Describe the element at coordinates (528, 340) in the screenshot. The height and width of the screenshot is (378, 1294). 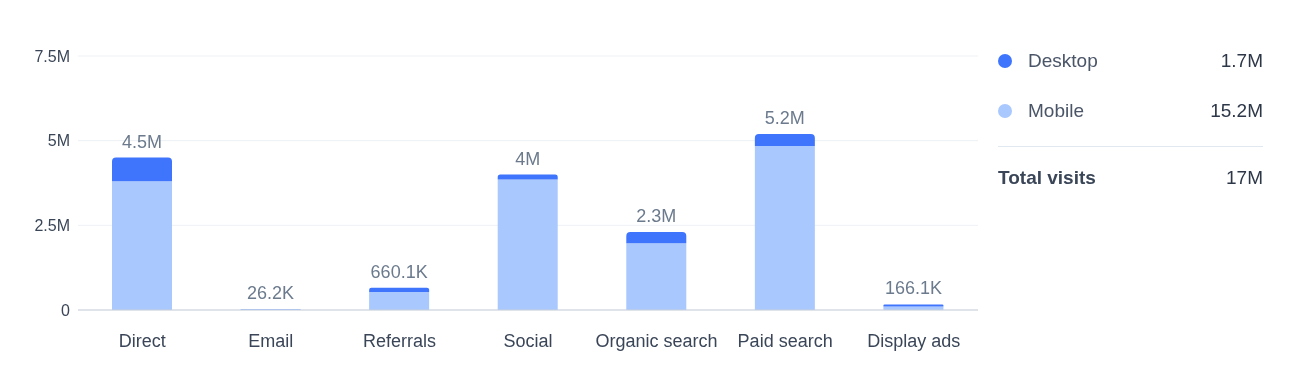
I see `x-tick-label: Social` at that location.